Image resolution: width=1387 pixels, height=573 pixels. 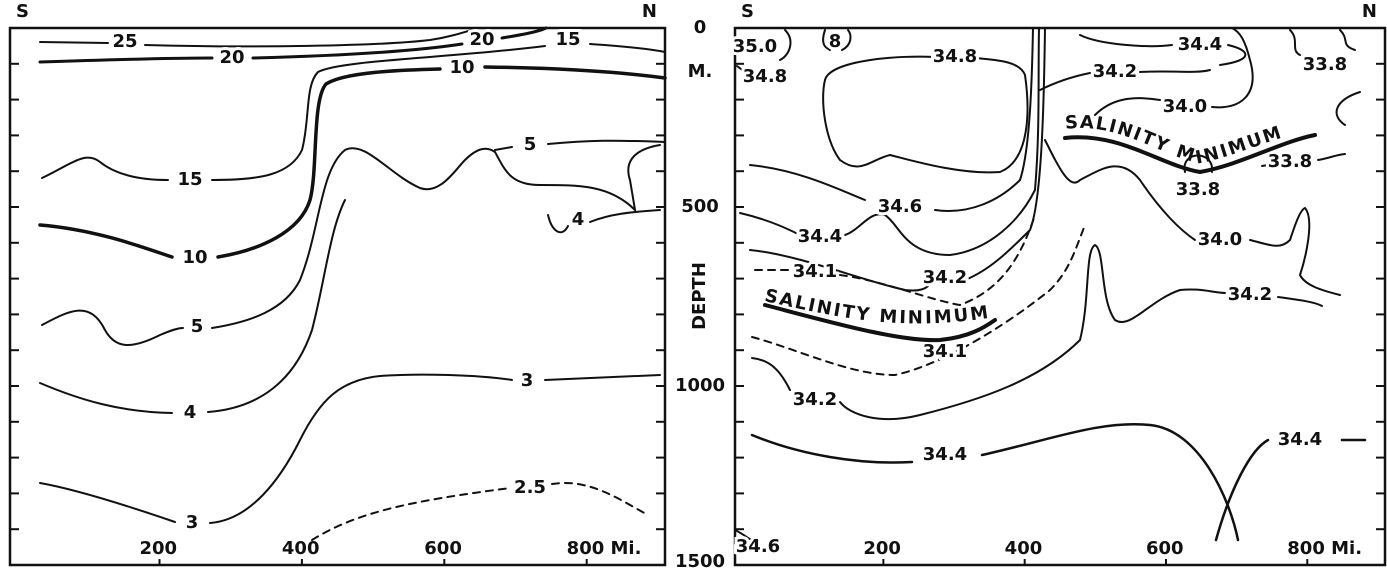 I want to click on y-unit: M., so click(x=700, y=71).